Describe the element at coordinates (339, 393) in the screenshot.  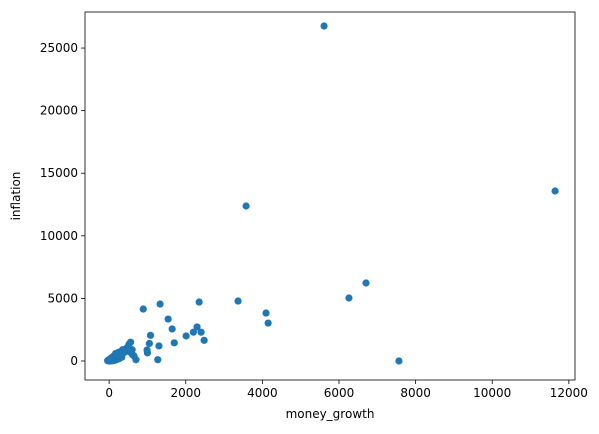
I see `x-tick-label: 6000` at that location.